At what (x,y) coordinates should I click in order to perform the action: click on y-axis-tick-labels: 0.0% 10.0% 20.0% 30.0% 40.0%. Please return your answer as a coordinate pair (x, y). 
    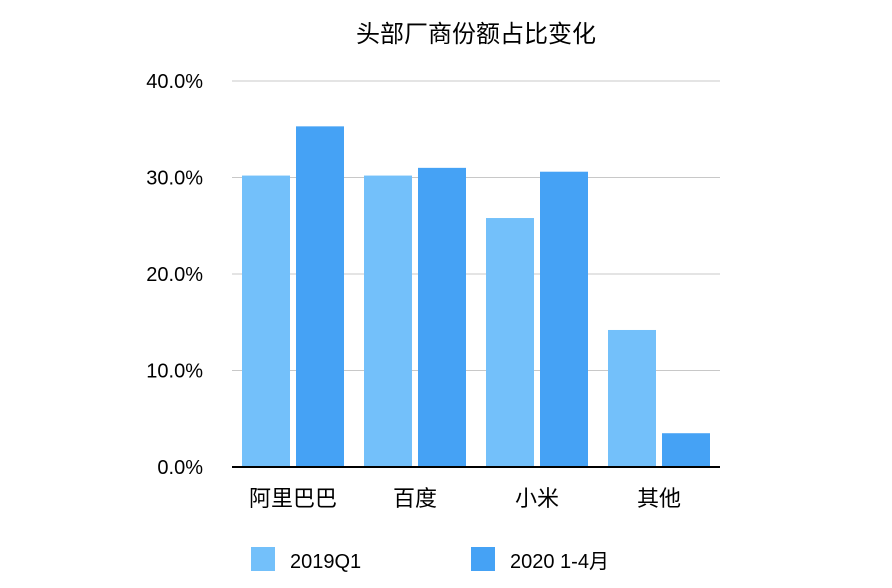
    Looking at the image, I should click on (174, 275).